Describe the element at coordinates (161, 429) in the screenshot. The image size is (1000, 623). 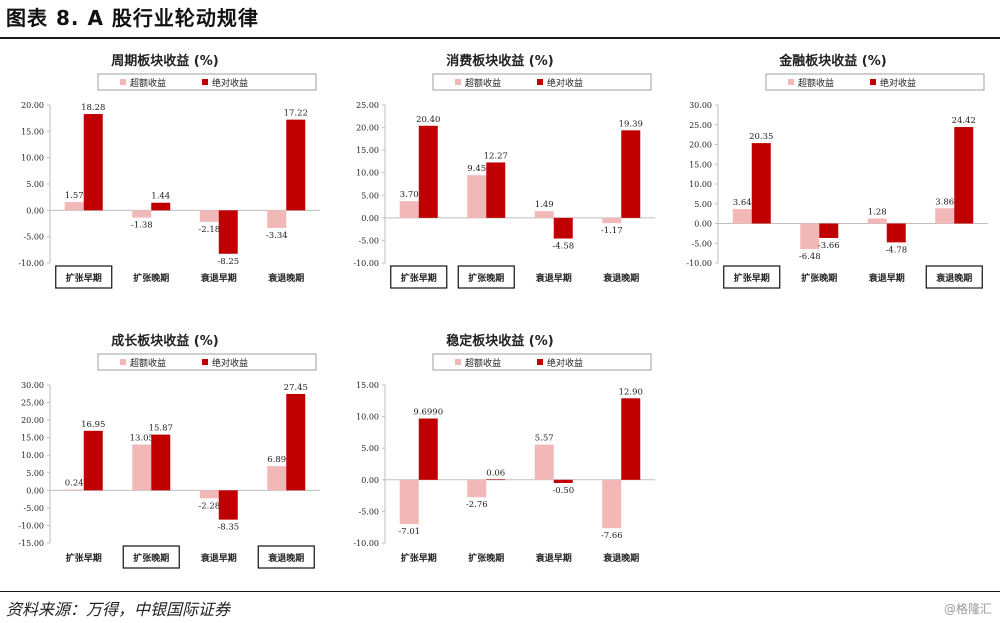
I see `data-label: 15.87` at that location.